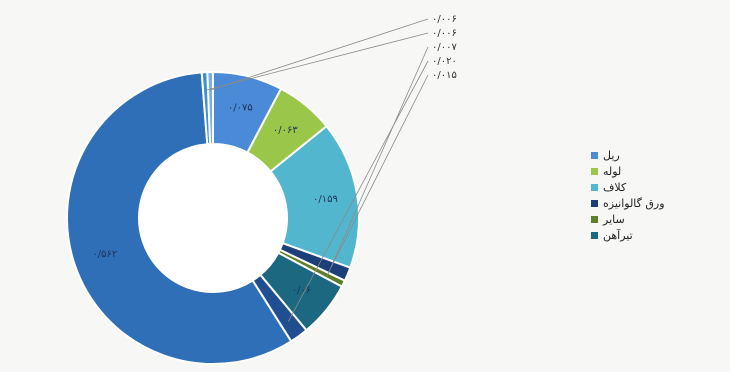  Describe the element at coordinates (613, 219) in the screenshot. I see `legend-label-4: سایر` at that location.